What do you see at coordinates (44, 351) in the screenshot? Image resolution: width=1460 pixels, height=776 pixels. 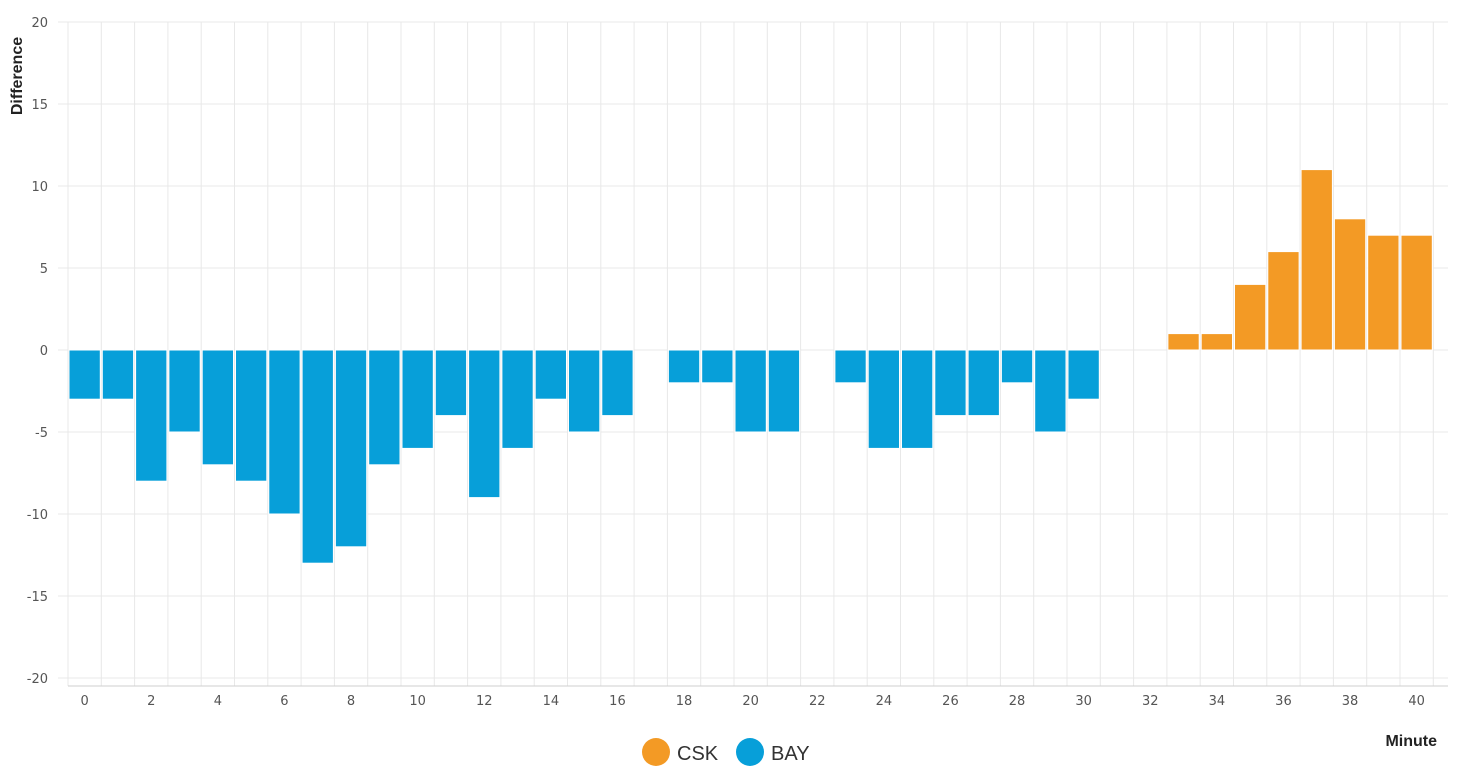 I see `y-tick-label: 0` at bounding box center [44, 351].